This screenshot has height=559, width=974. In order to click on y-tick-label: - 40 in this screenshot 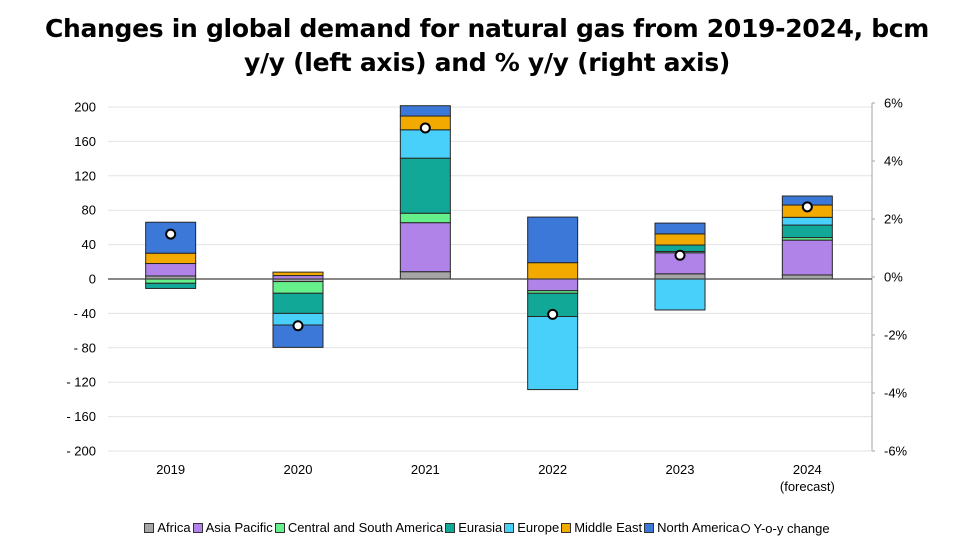, I will do `click(85, 313)`.